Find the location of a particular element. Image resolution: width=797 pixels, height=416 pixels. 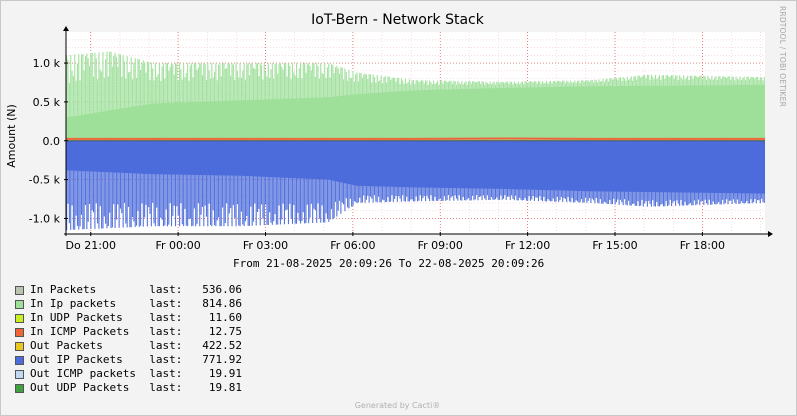

legend-label: In ICMP Packets is located at coordinates (90, 331).